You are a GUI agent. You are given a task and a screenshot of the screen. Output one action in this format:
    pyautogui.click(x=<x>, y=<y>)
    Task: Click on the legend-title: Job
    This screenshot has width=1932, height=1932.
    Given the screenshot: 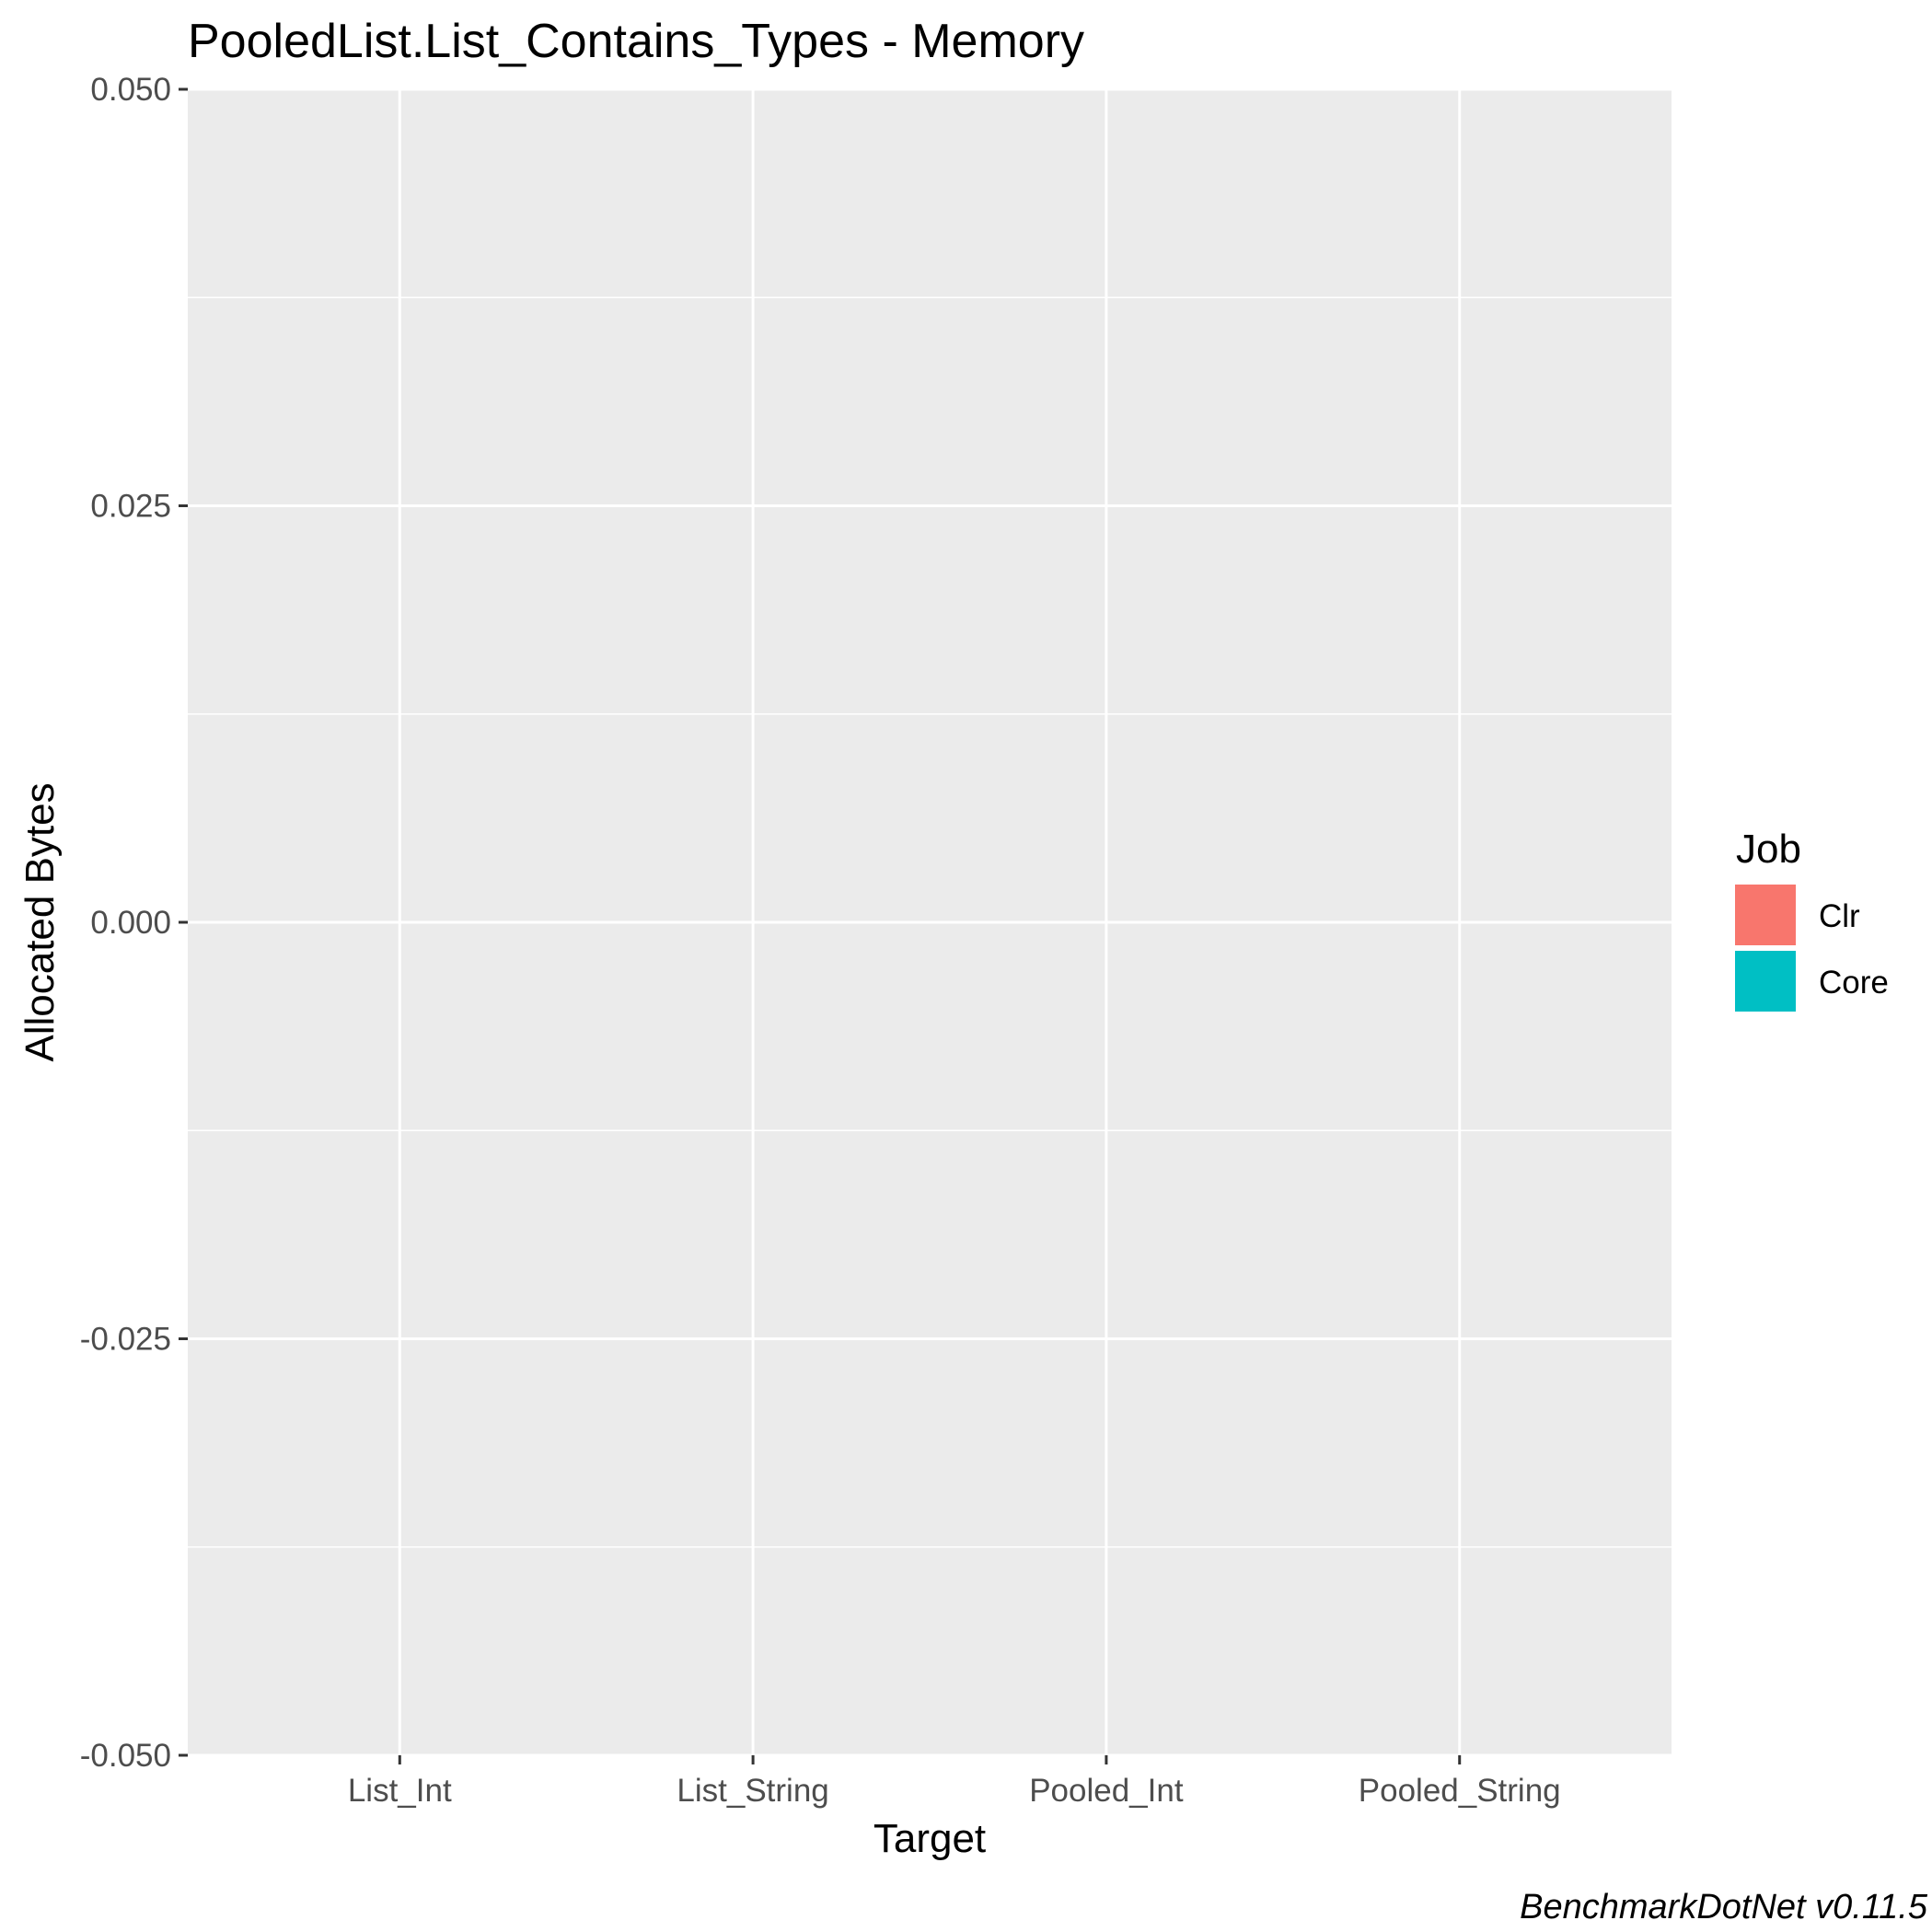 What is the action you would take?
    pyautogui.click(x=1769, y=850)
    